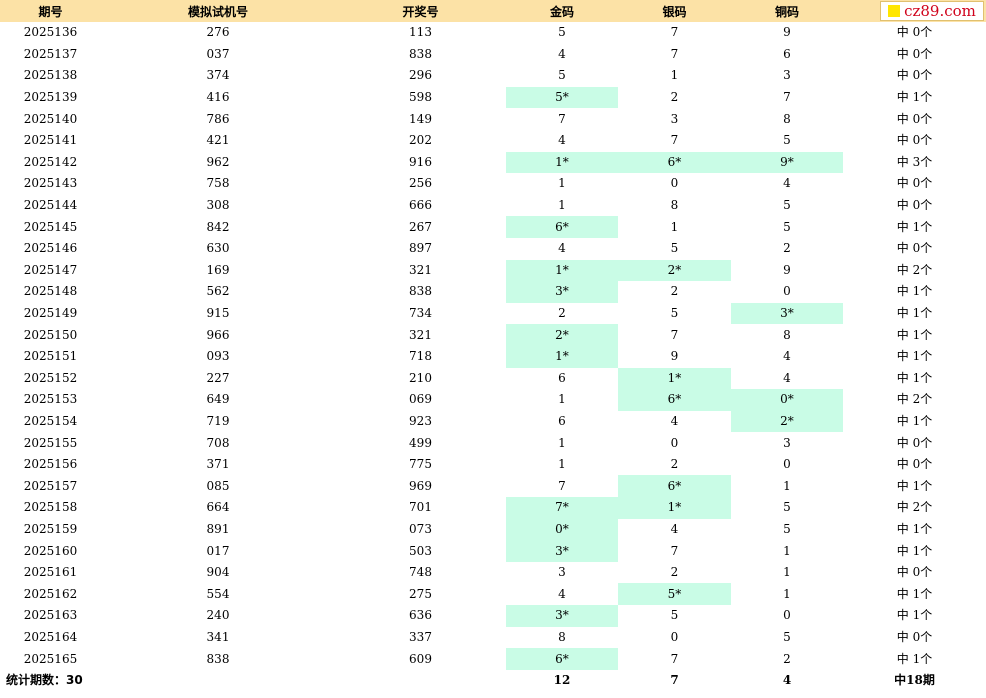 The image size is (986, 698). What do you see at coordinates (787, 572) in the screenshot?
I see `bronze-cell: 1` at bounding box center [787, 572].